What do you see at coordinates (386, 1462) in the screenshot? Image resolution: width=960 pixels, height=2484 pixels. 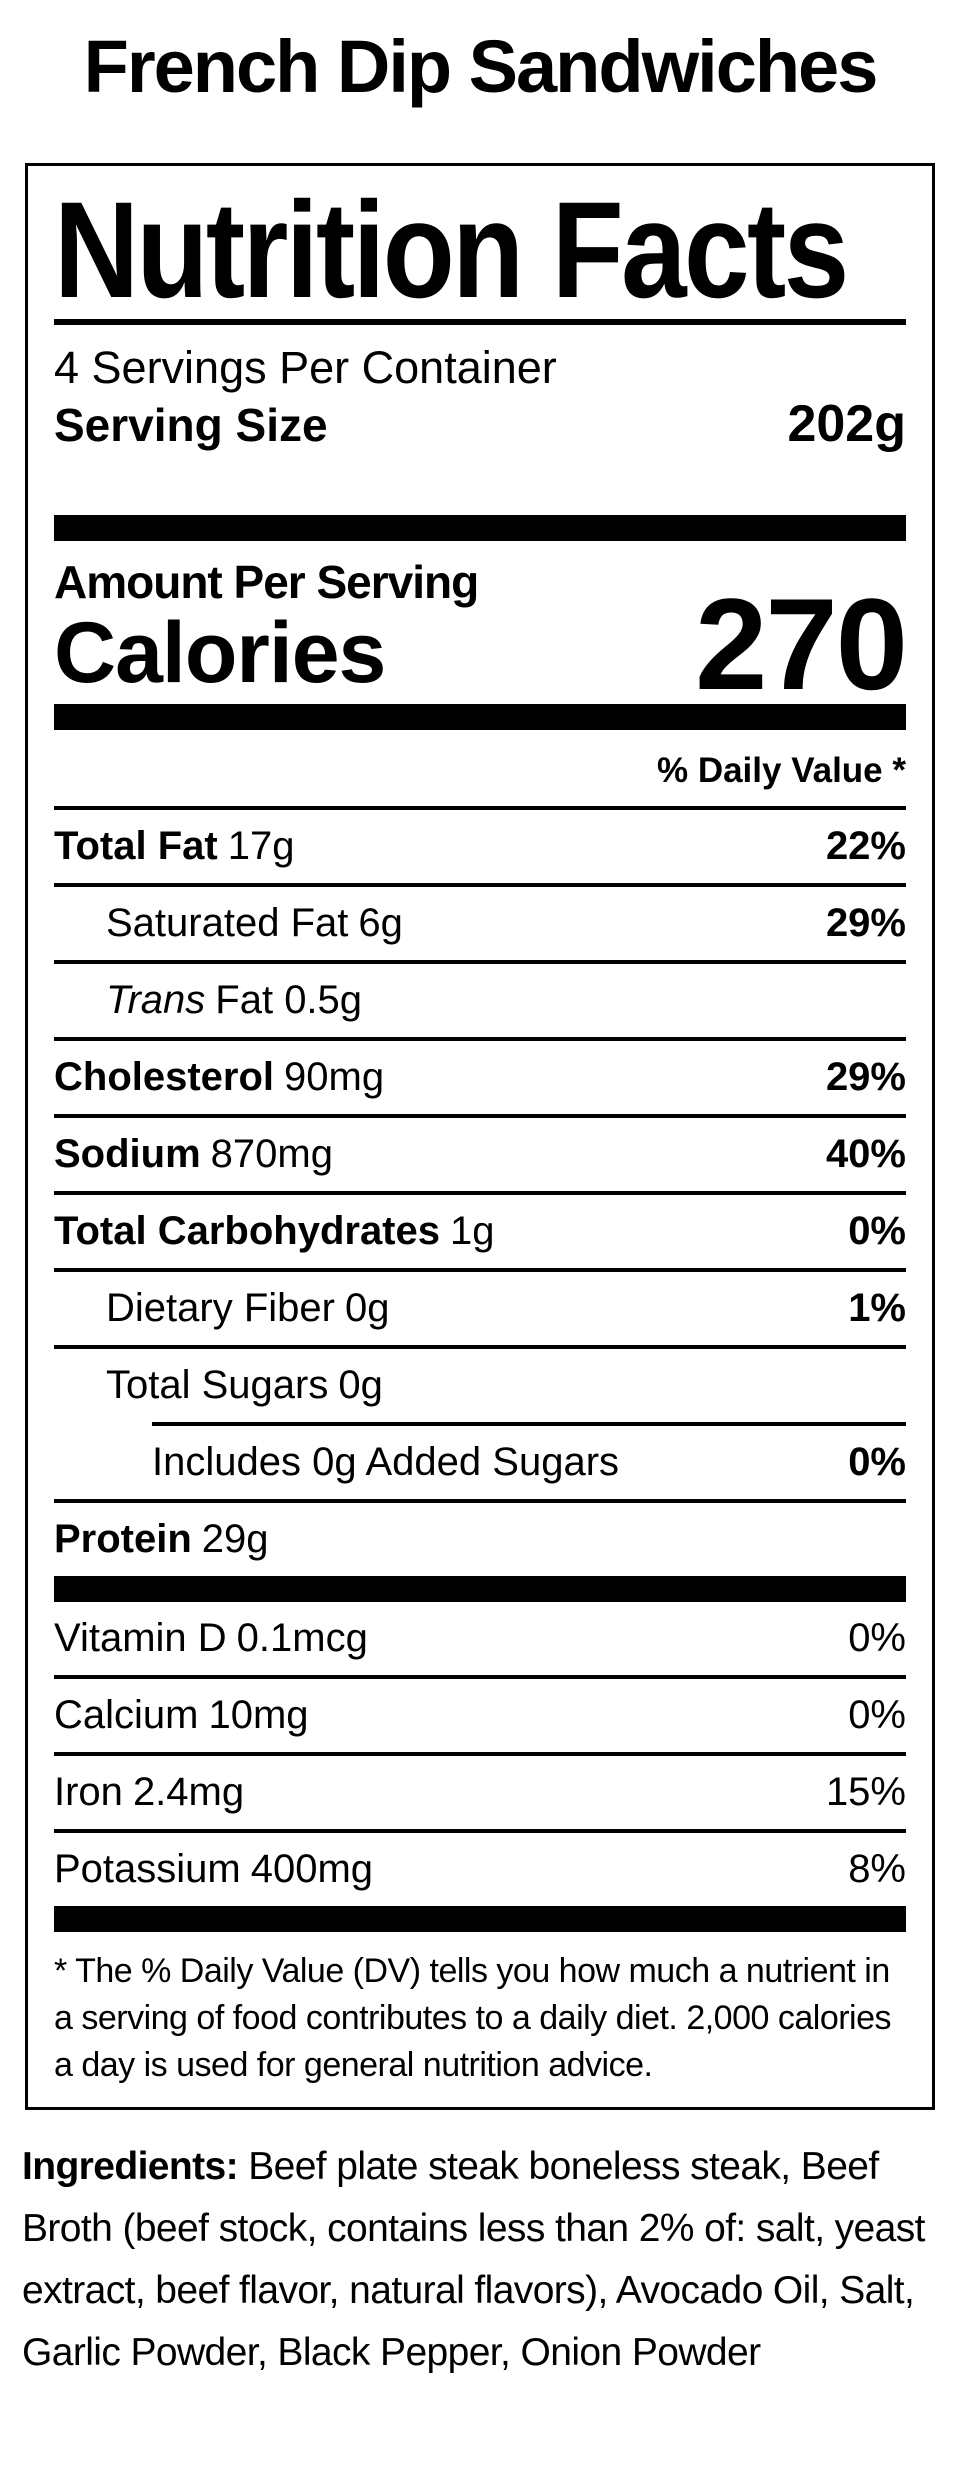 I see `nutrient-name: Includes 0g Added Sugars` at bounding box center [386, 1462].